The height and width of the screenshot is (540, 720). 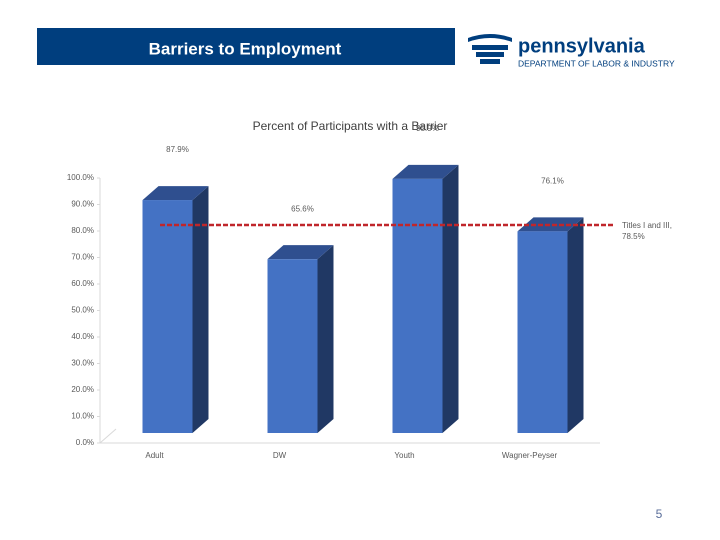 What do you see at coordinates (596, 63) in the screenshot?
I see `logo-subtitle: DEPARTMENT OF LABOR & INDUSTRY` at bounding box center [596, 63].